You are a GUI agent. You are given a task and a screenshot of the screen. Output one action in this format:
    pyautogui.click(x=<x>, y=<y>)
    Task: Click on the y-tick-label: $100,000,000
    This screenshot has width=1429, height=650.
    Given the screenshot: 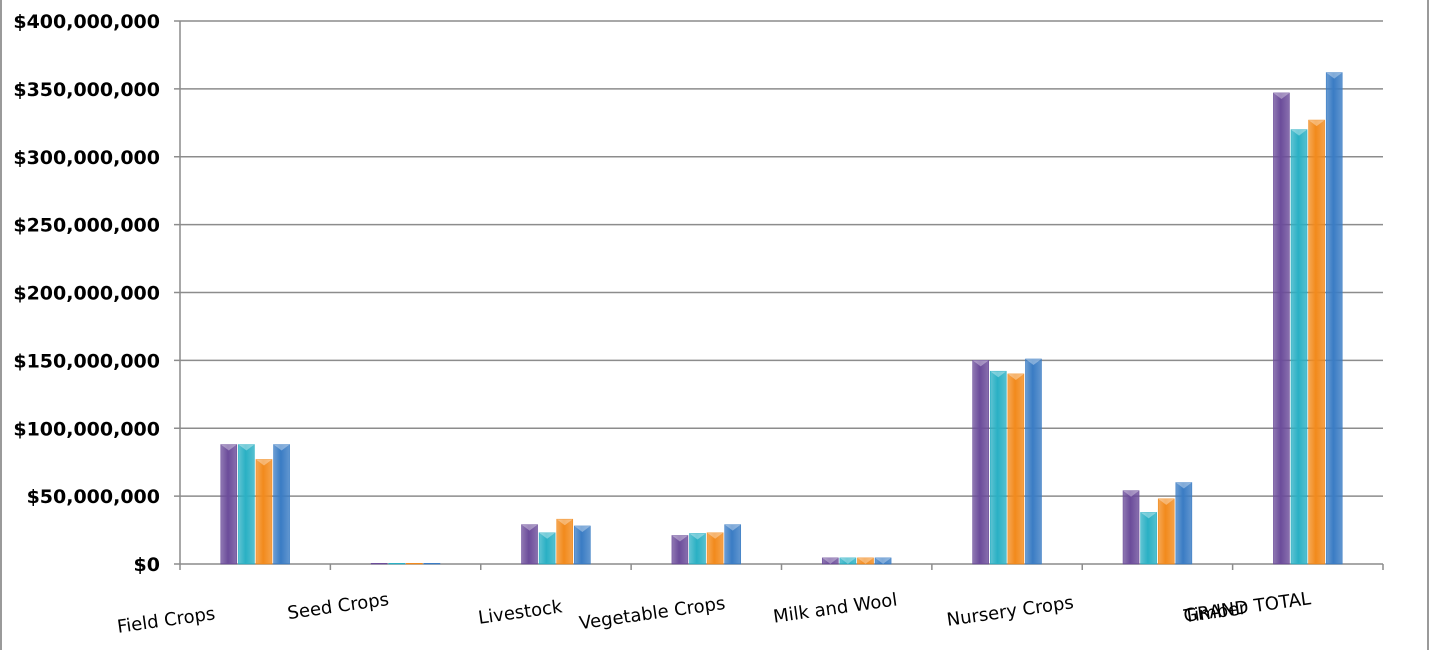 What is the action you would take?
    pyautogui.click(x=86, y=429)
    